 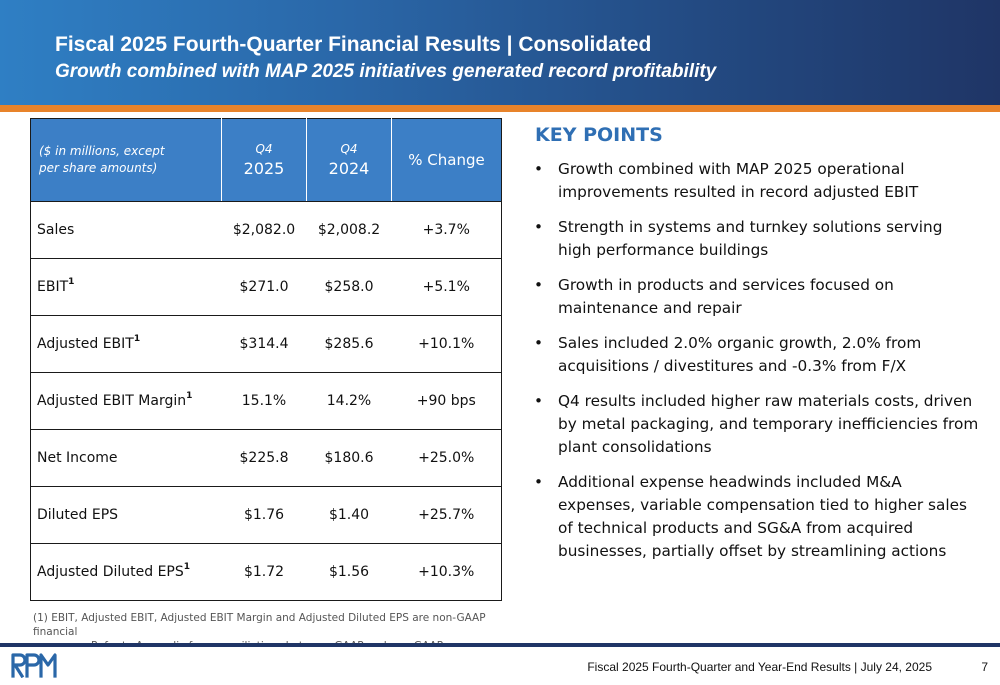 I want to click on row-label: Net Income, so click(x=126, y=458).